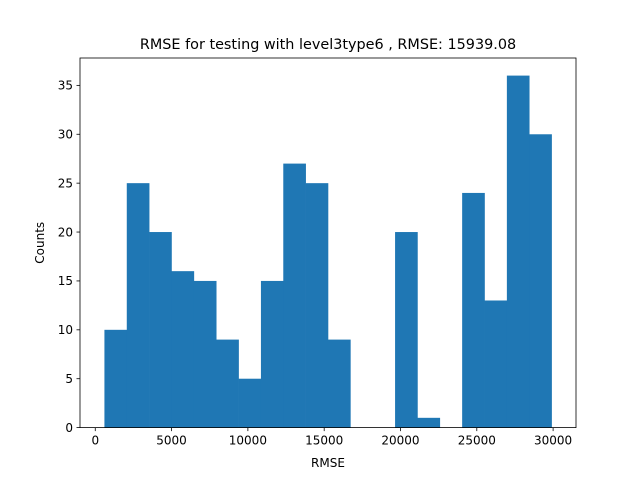 This screenshot has height=480, width=640. What do you see at coordinates (171, 441) in the screenshot?
I see `x-tick-label: 5000` at bounding box center [171, 441].